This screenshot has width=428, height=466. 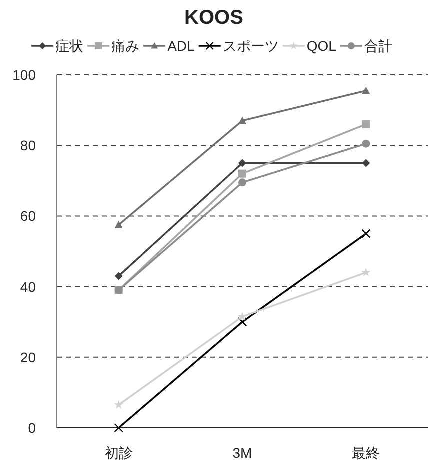 What do you see at coordinates (32, 428) in the screenshot?
I see `y-tick-label: 0` at bounding box center [32, 428].